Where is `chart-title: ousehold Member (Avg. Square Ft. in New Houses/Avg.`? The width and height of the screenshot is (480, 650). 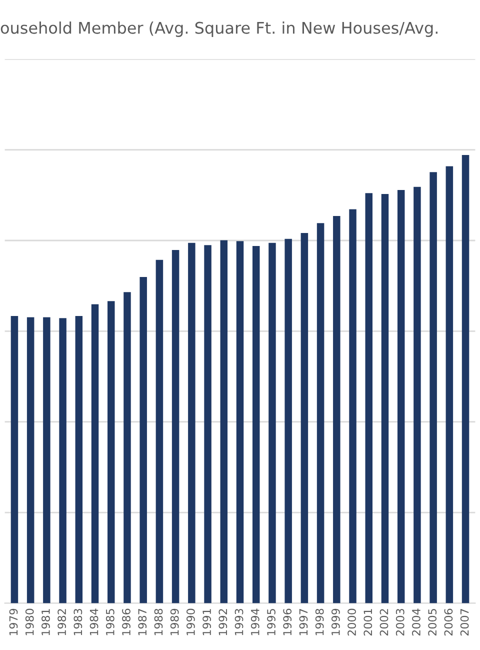
chart-title: ousehold Member (Avg. Square Ft. in New Houses/Avg. is located at coordinates (219, 29).